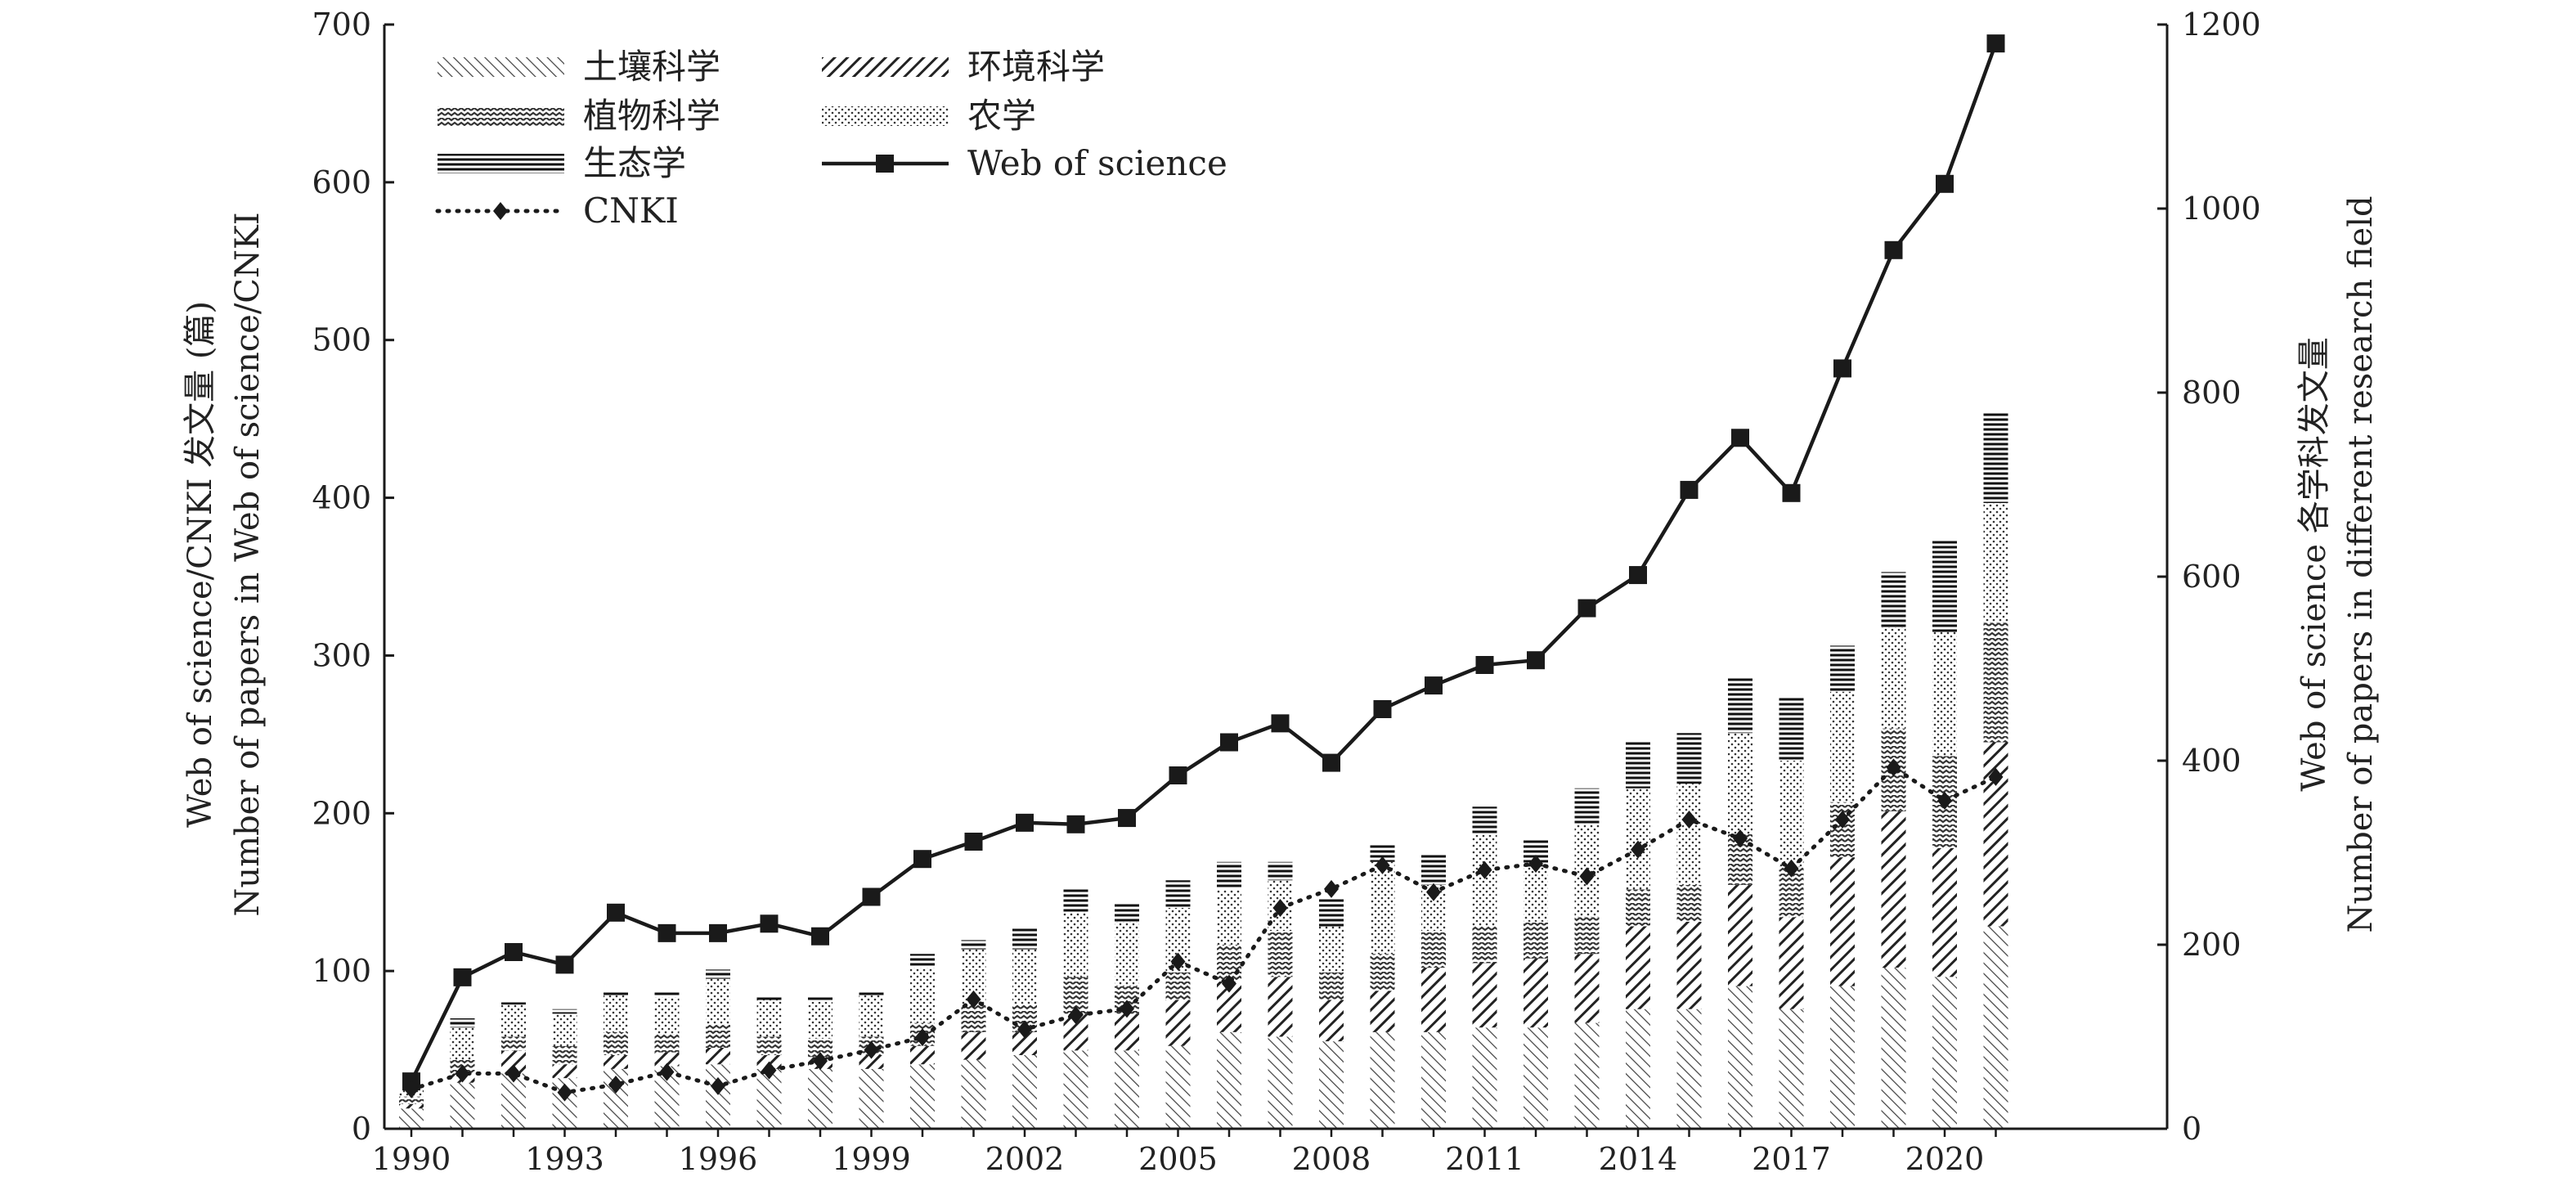  Describe the element at coordinates (1434, 949) in the screenshot. I see `bar-plant-2010` at that location.